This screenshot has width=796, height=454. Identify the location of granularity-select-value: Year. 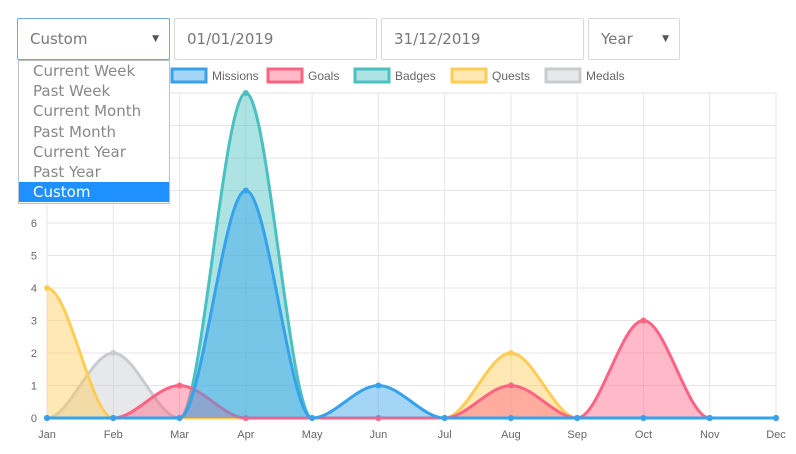
(617, 39).